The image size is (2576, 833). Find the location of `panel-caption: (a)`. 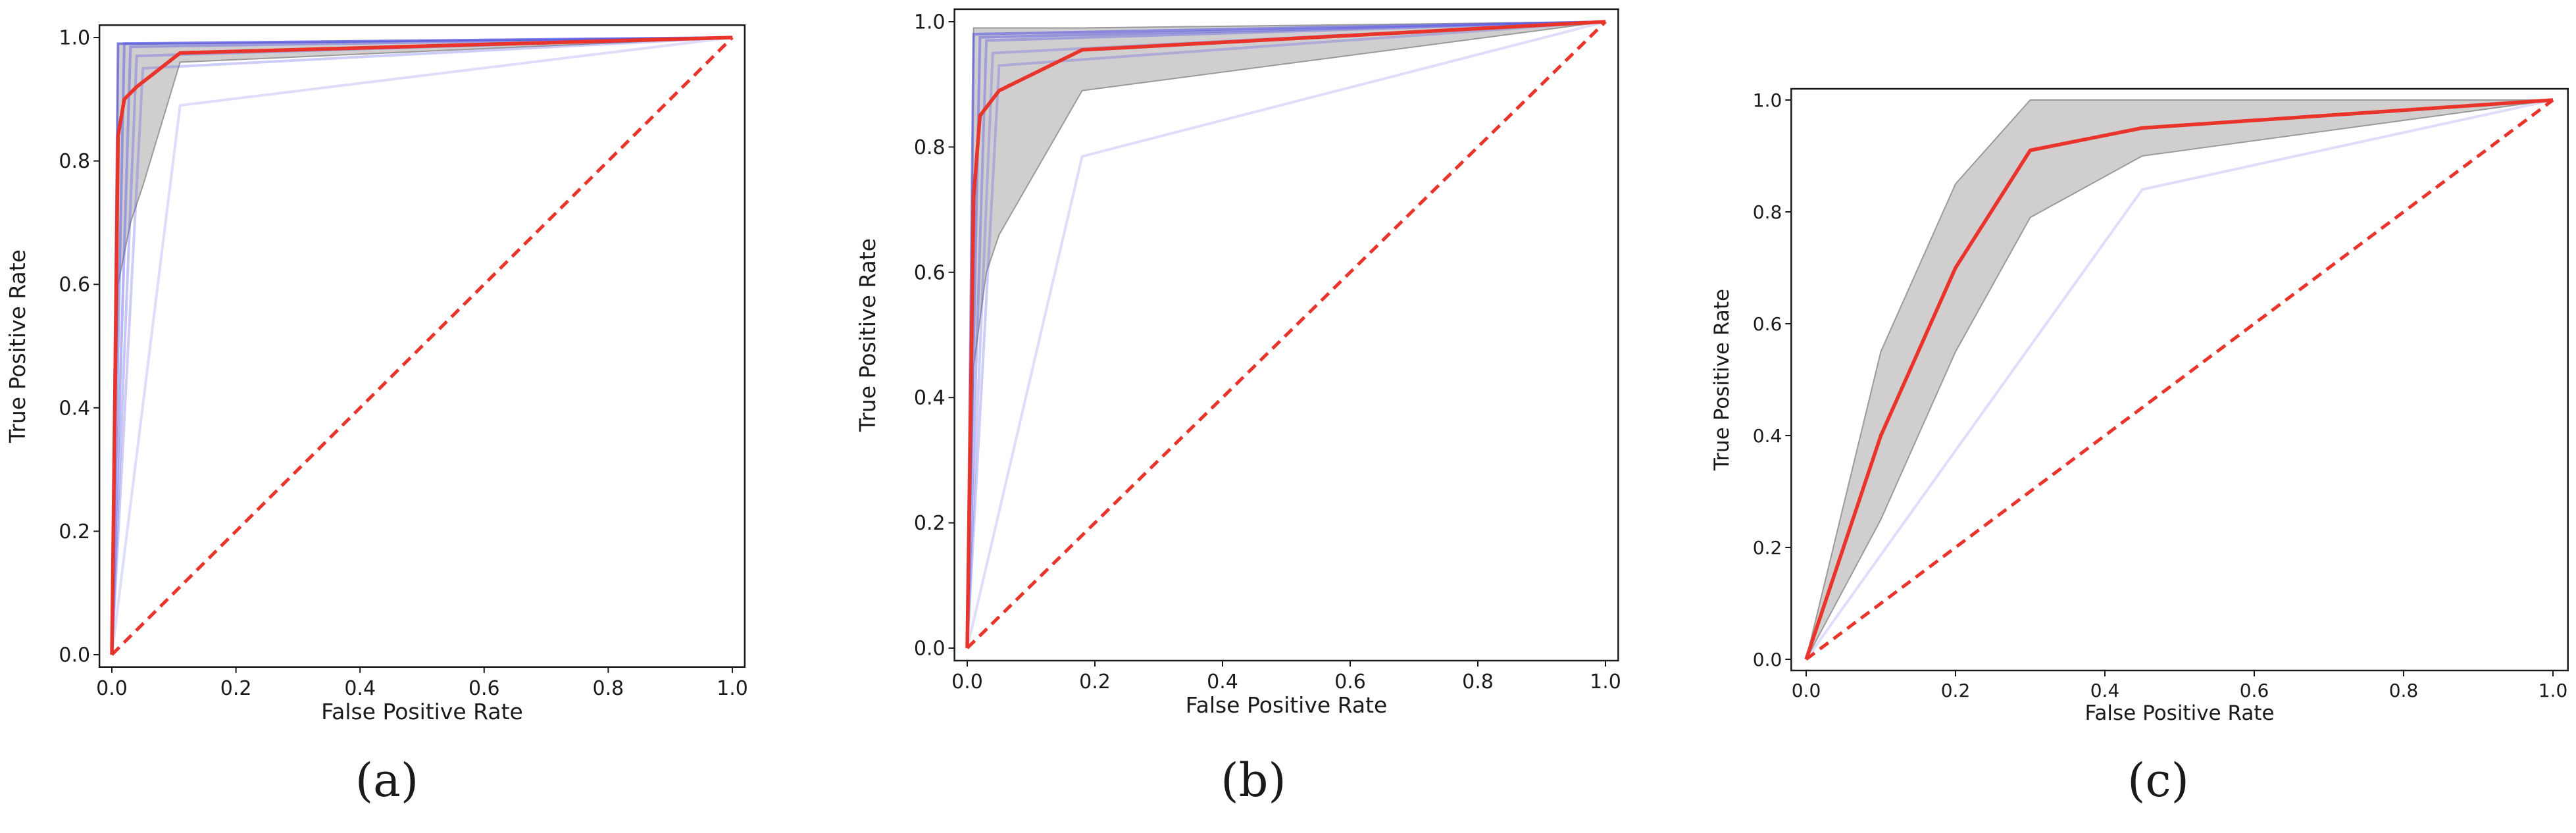

panel-caption: (a) is located at coordinates (387, 780).